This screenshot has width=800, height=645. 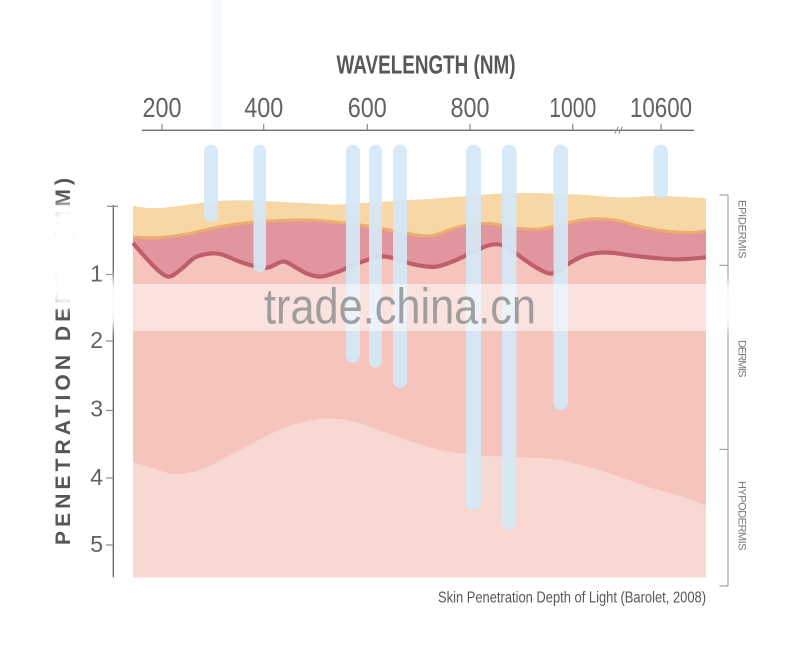 I want to click on svg-text: HYPODERMIS, so click(x=742, y=516).